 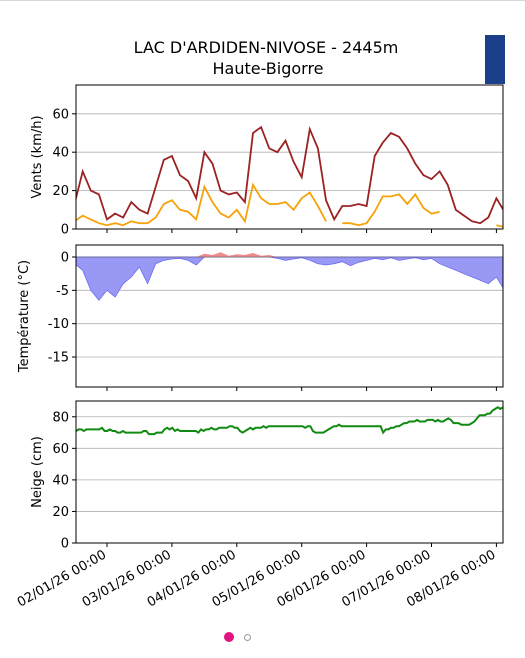 I want to click on temperature-positive-area, so click(x=289, y=254).